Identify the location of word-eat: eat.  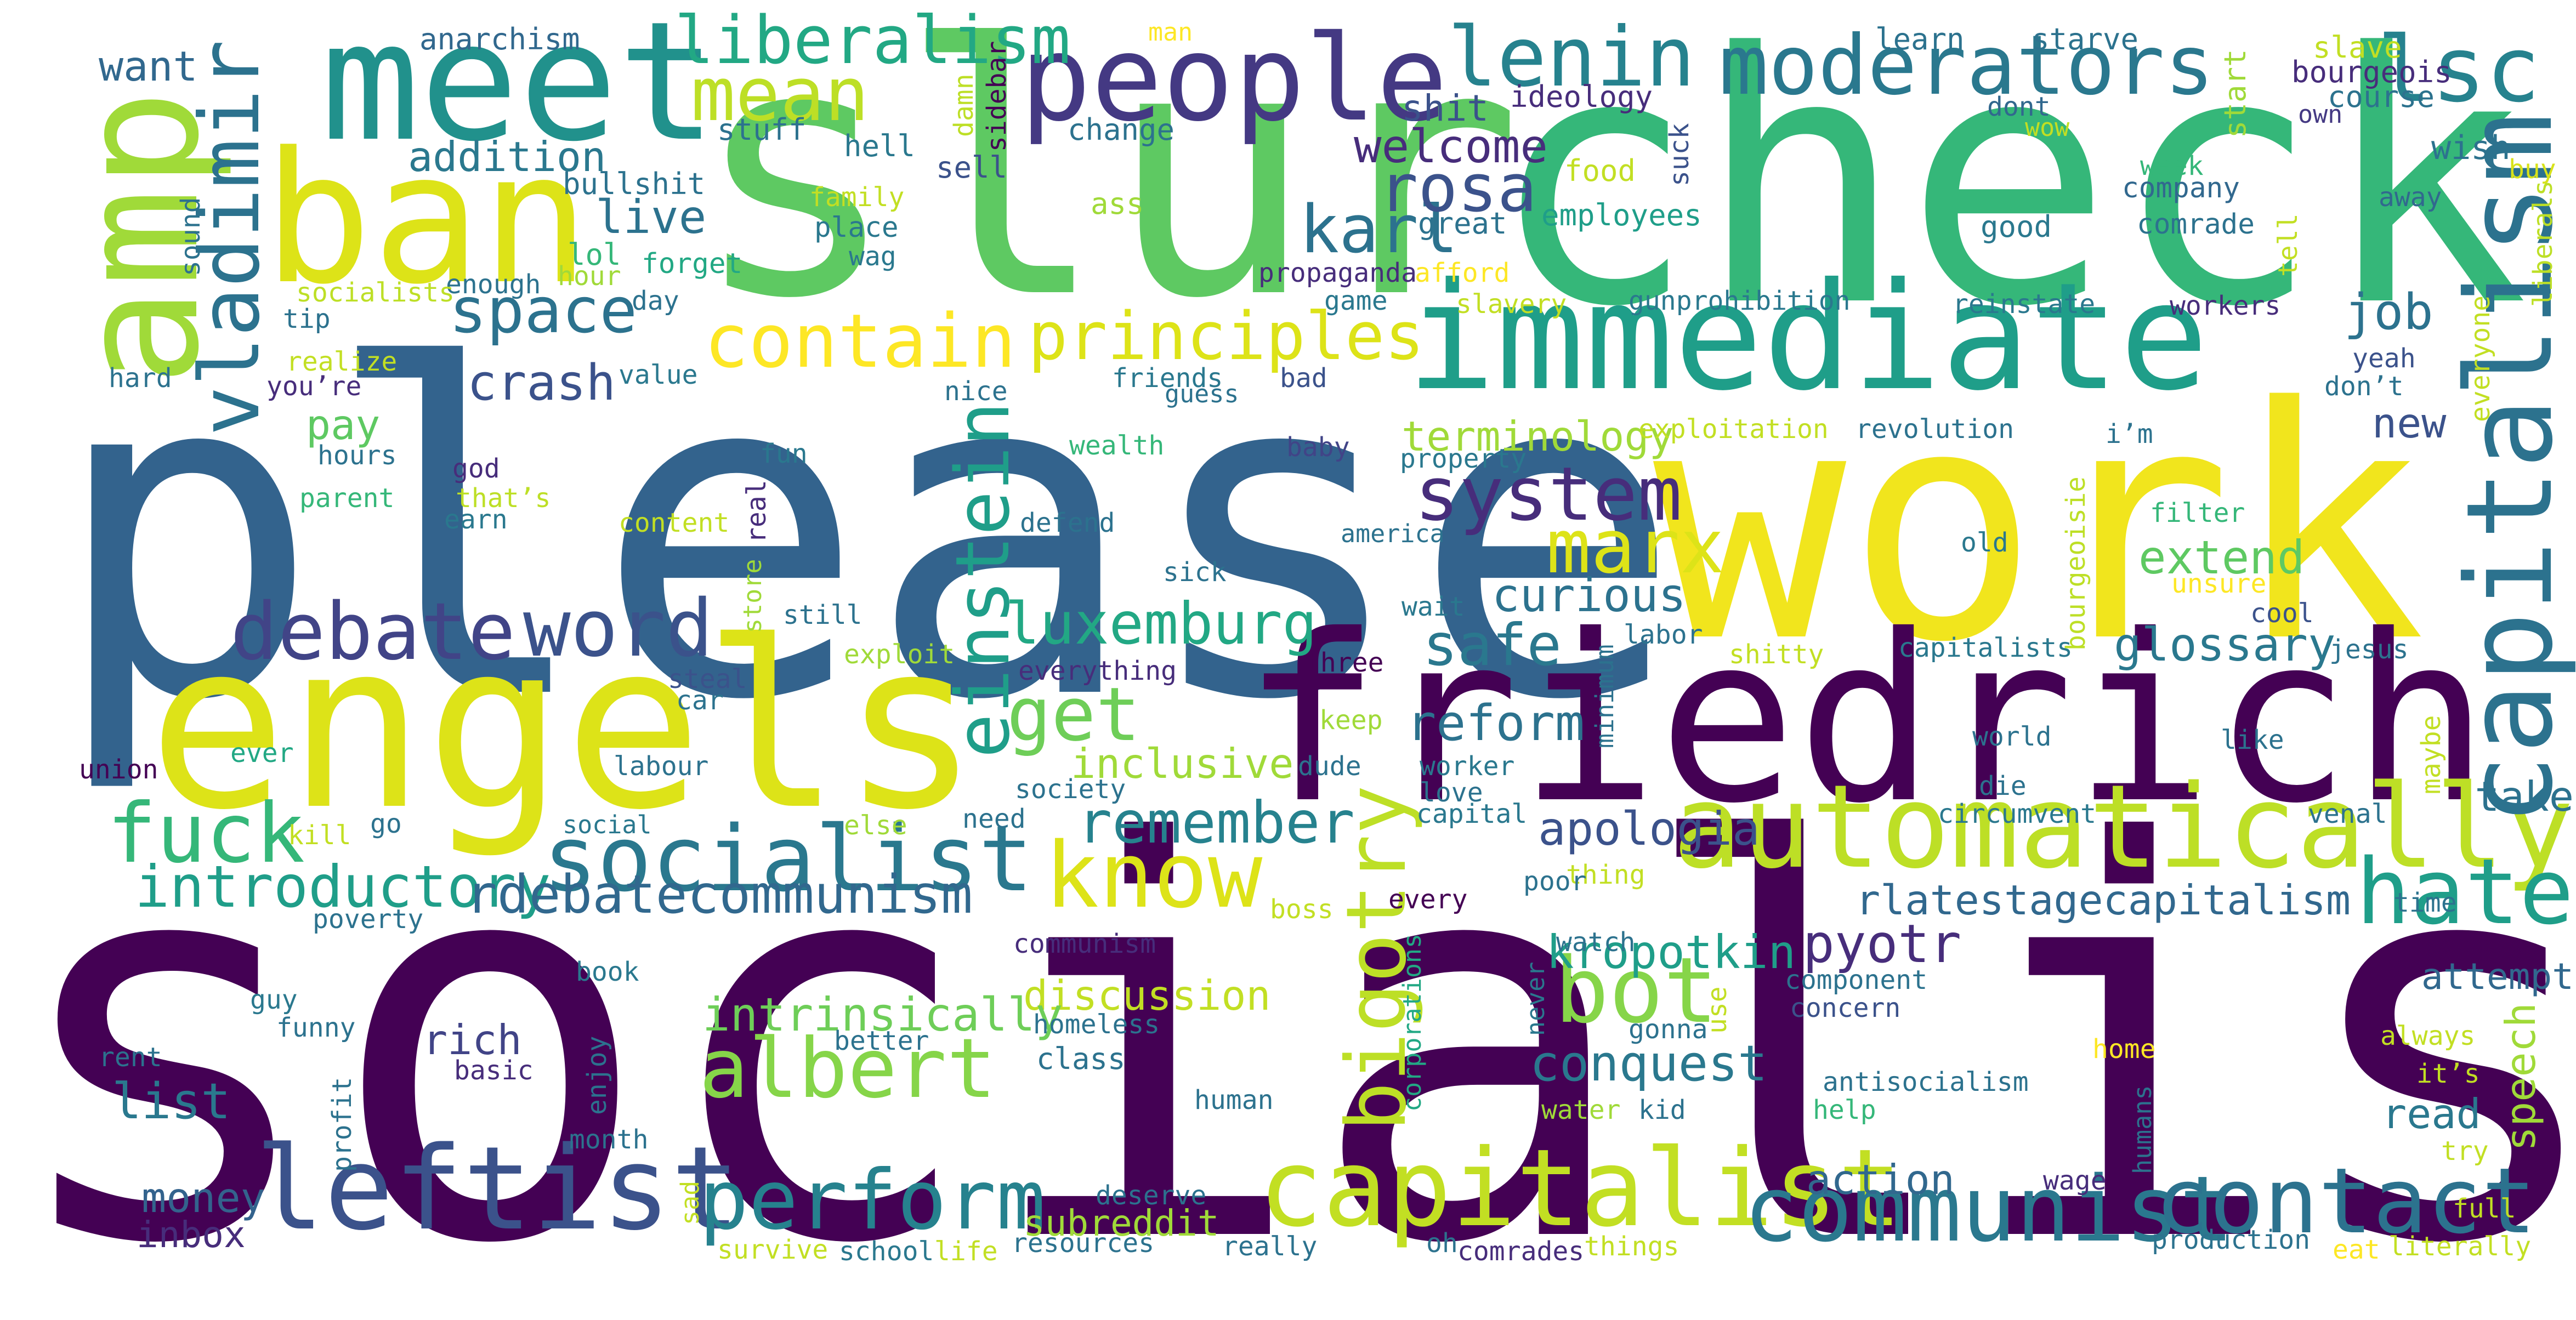
(2357, 1250).